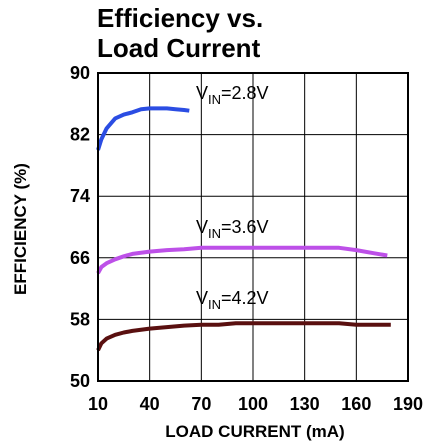 Image resolution: width=427 pixels, height=443 pixels. What do you see at coordinates (20, 229) in the screenshot?
I see `y-axis-label: EFFICIENCY (%)` at bounding box center [20, 229].